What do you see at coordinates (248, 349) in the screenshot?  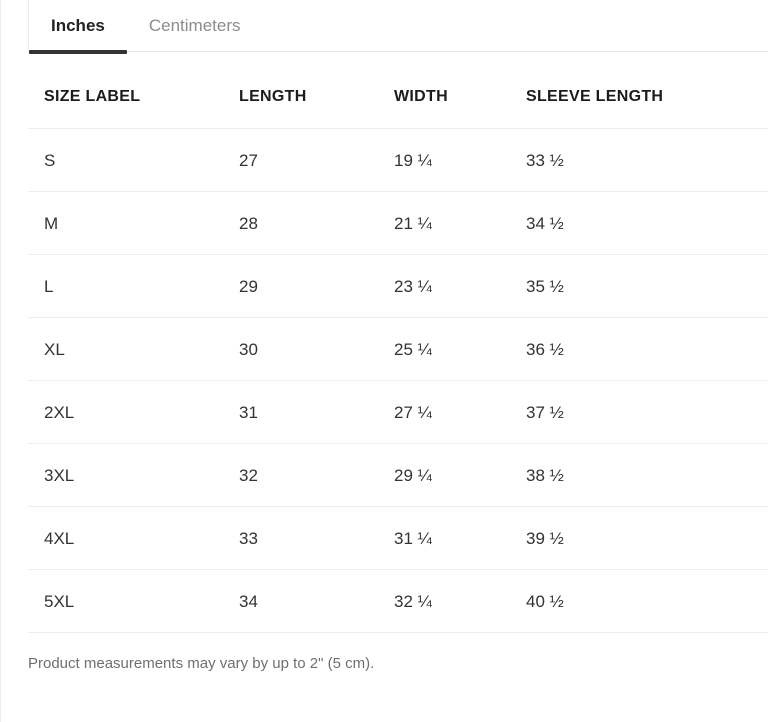 I see `cell-length: 30` at bounding box center [248, 349].